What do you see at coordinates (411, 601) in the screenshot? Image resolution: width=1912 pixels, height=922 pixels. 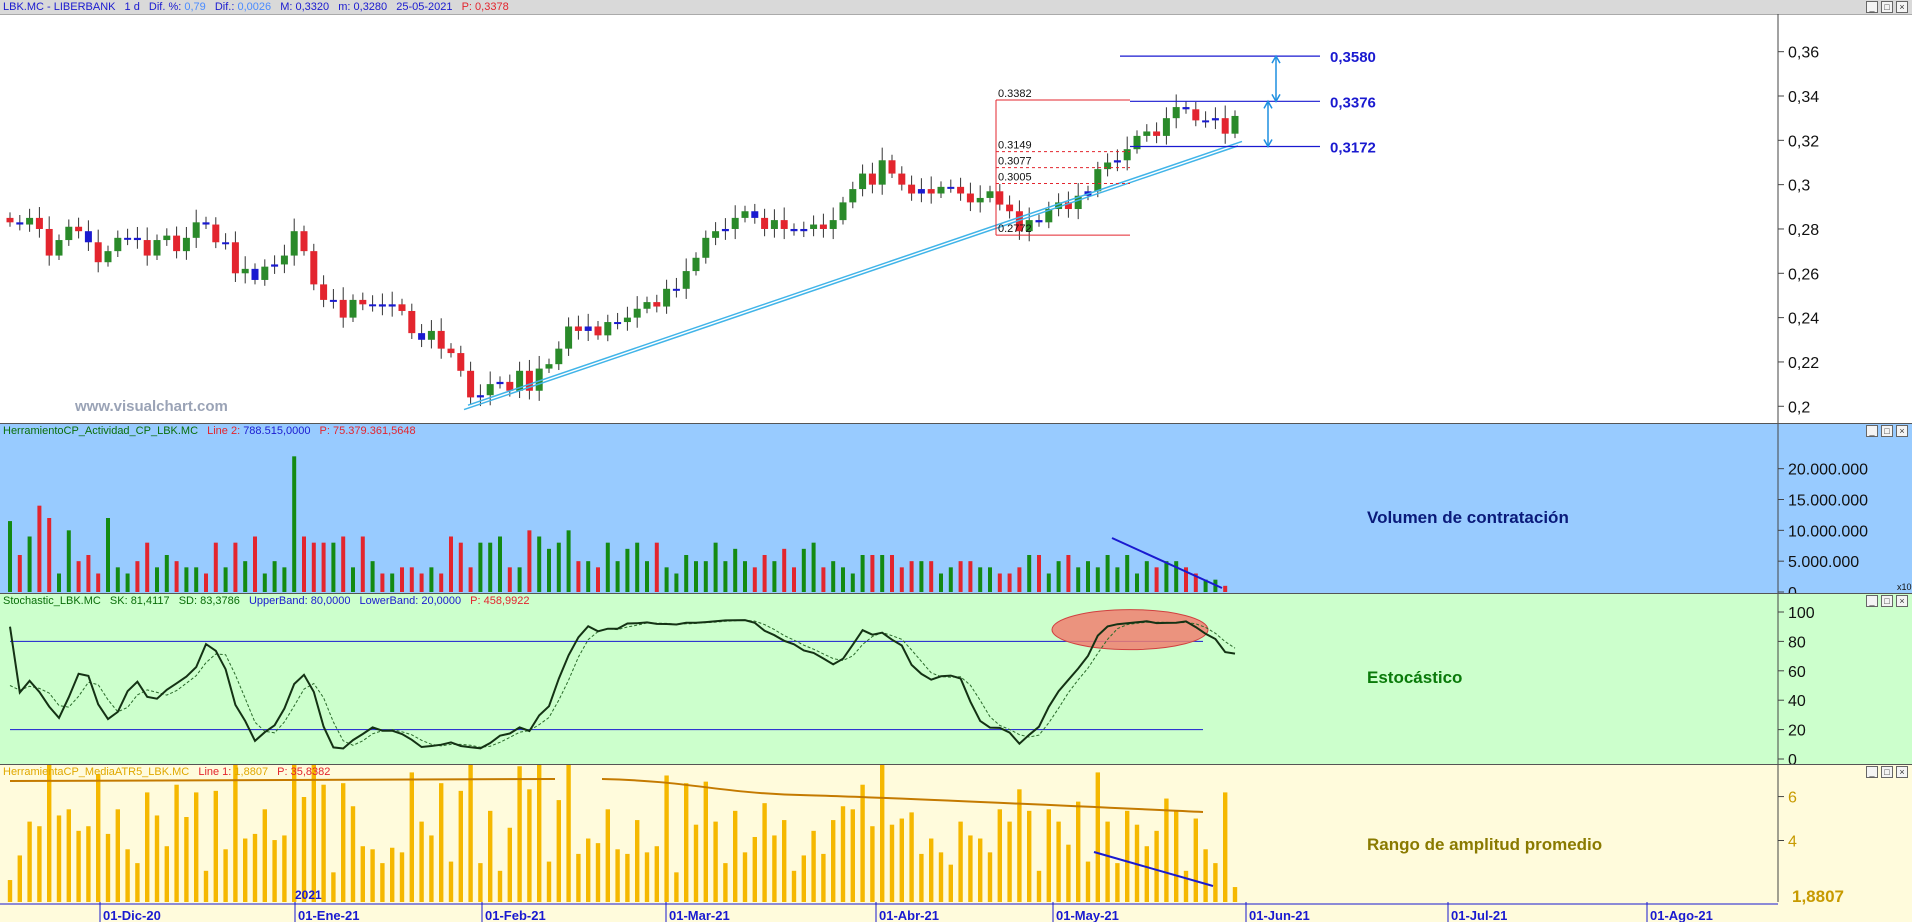 I see `stochastic-lower-label: LowerBand: 20,0000` at bounding box center [411, 601].